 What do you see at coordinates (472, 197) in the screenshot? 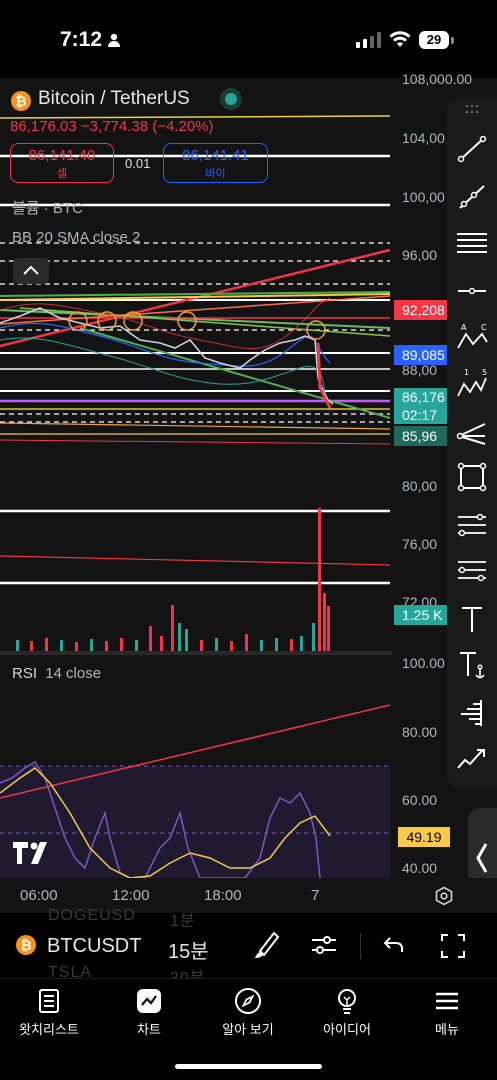
I see `ray-icon` at bounding box center [472, 197].